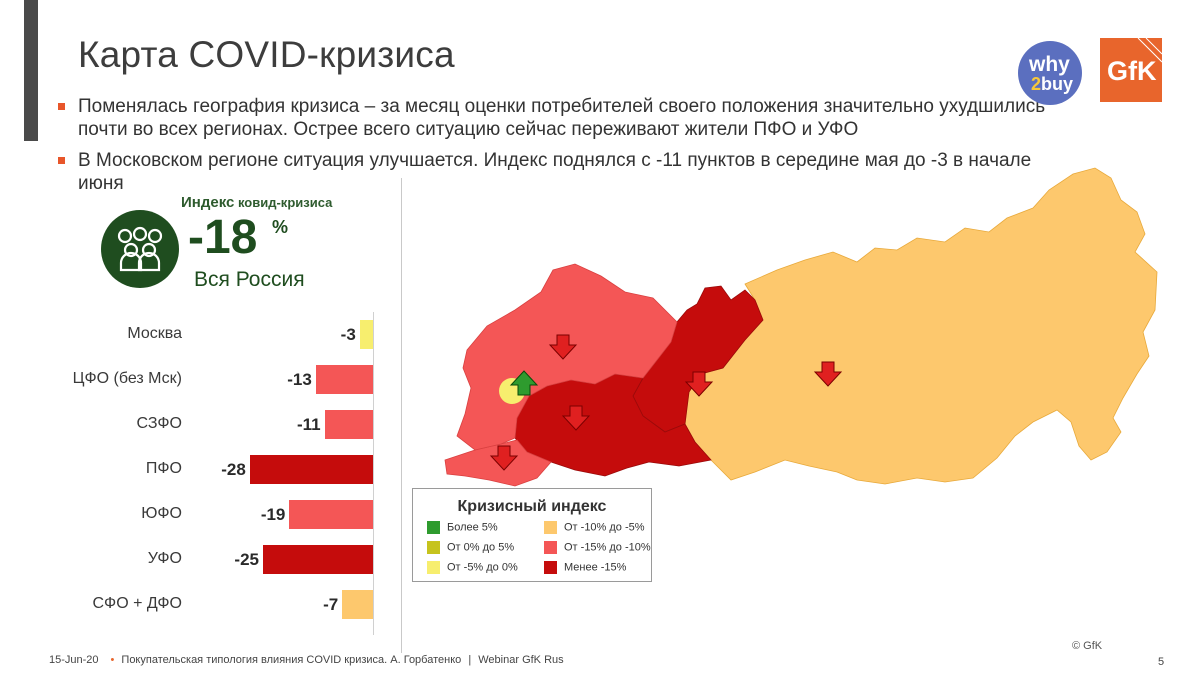 This screenshot has width=1200, height=676. I want to click on bar-category-label: СЗФО, so click(159, 423).